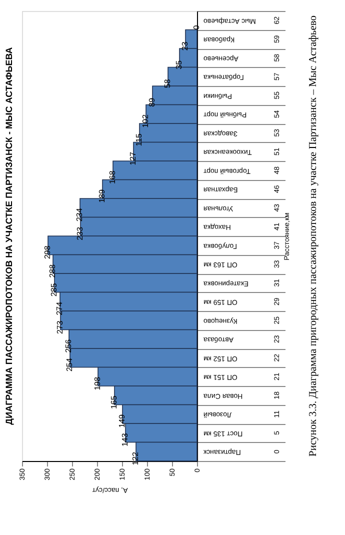 This screenshot has width=345, height=535. I want to click on data-label: 89, so click(152, 102).